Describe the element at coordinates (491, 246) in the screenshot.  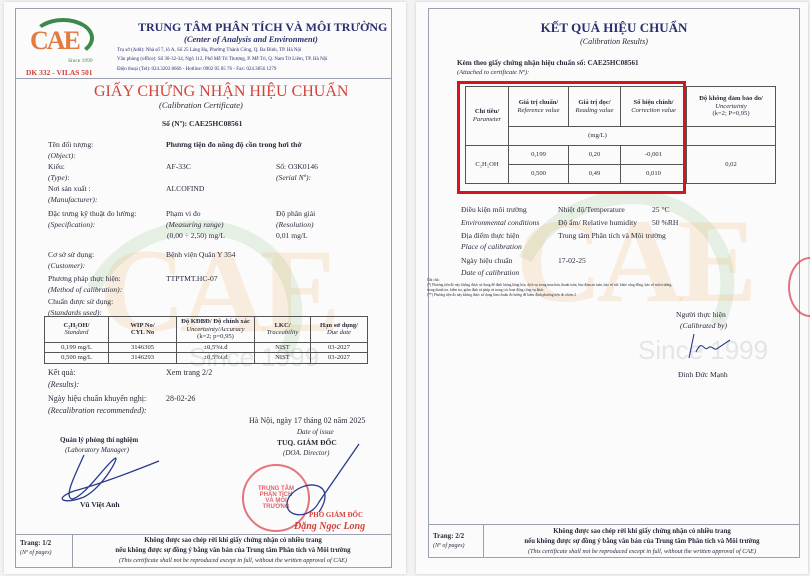
I see `place-label-en: Place of calibration` at that location.